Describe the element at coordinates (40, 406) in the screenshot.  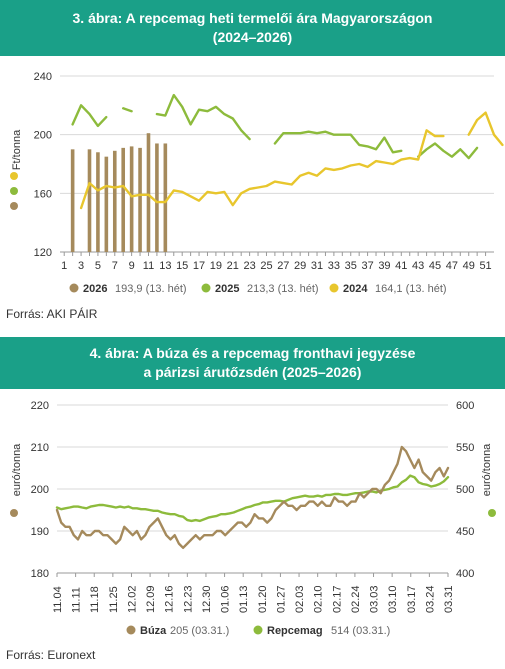
I see `y-left-tick-label: 220` at that location.